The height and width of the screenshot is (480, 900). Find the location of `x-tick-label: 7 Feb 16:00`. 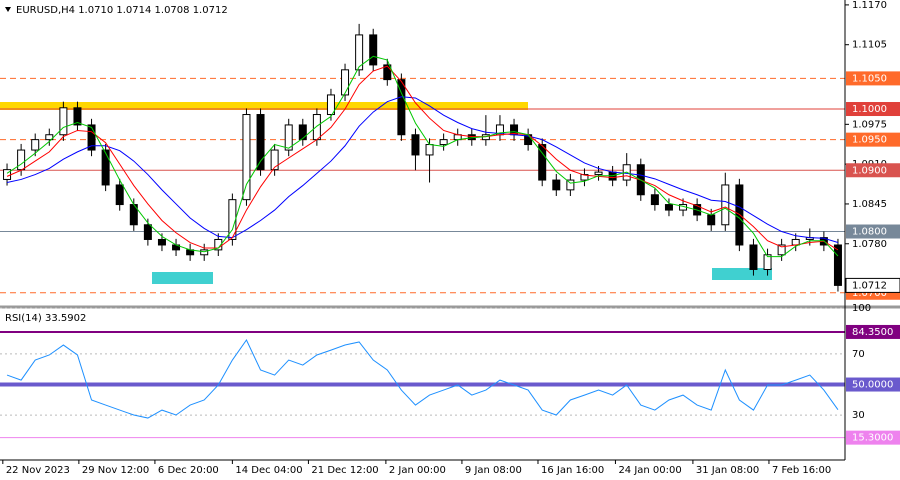

x-tick-label: 7 Feb 16:00 is located at coordinates (801, 470).